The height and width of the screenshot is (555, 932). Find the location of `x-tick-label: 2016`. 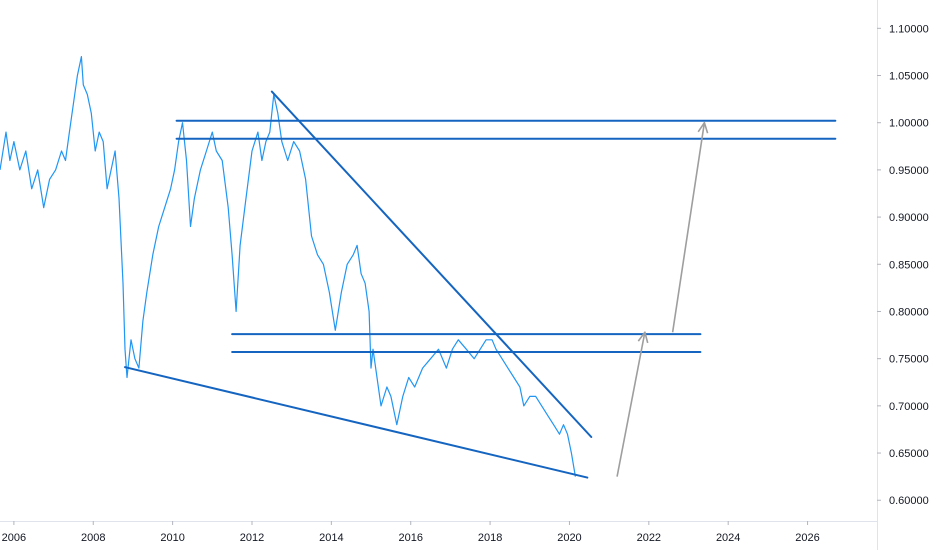

x-tick-label: 2016 is located at coordinates (410, 538).